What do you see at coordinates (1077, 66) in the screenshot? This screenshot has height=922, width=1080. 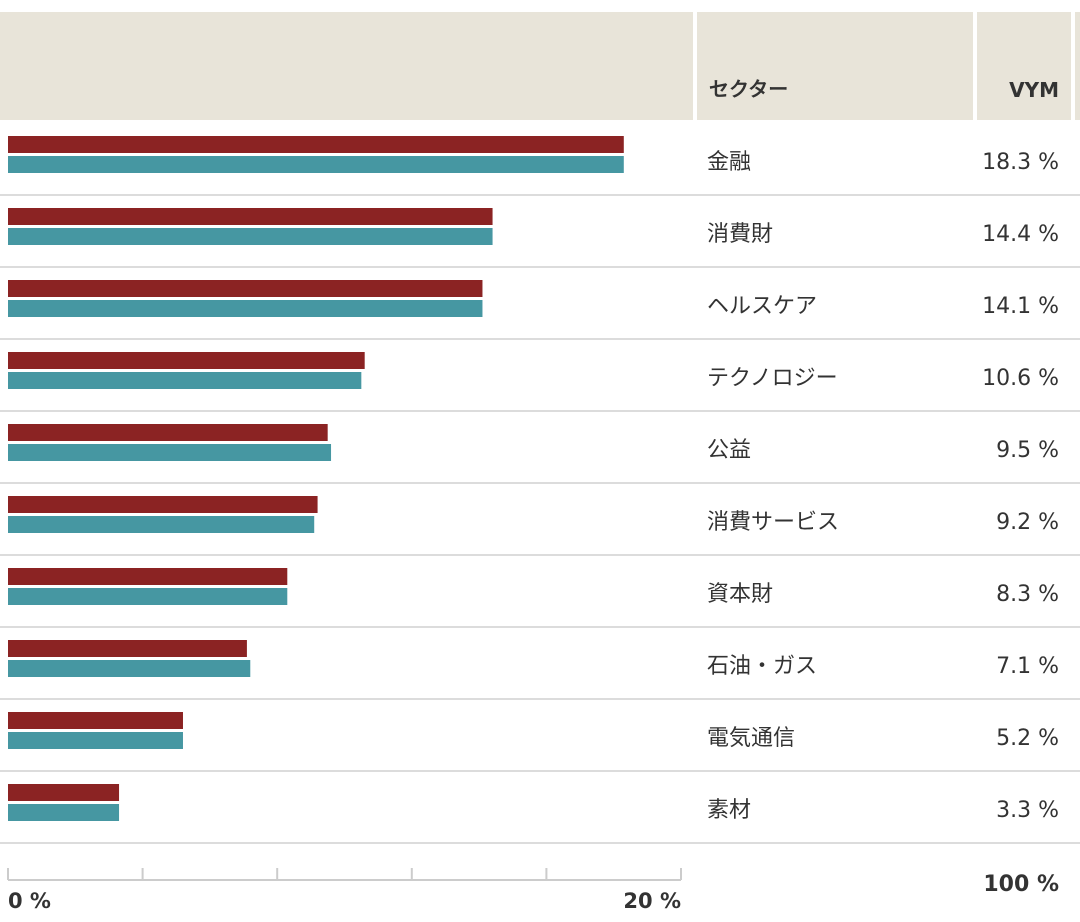 I see `header-extra-cell` at bounding box center [1077, 66].